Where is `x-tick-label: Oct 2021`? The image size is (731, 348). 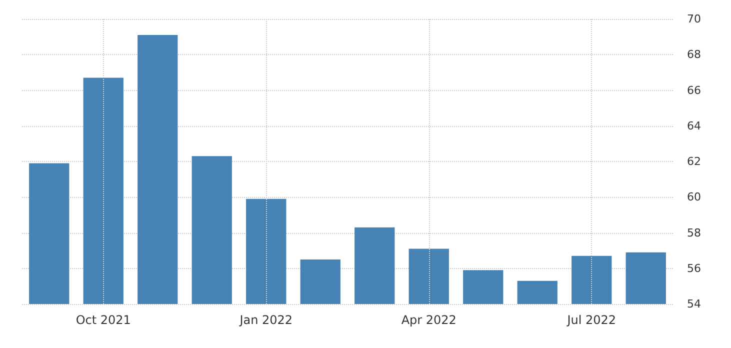 x-tick-label: Oct 2021 is located at coordinates (103, 320).